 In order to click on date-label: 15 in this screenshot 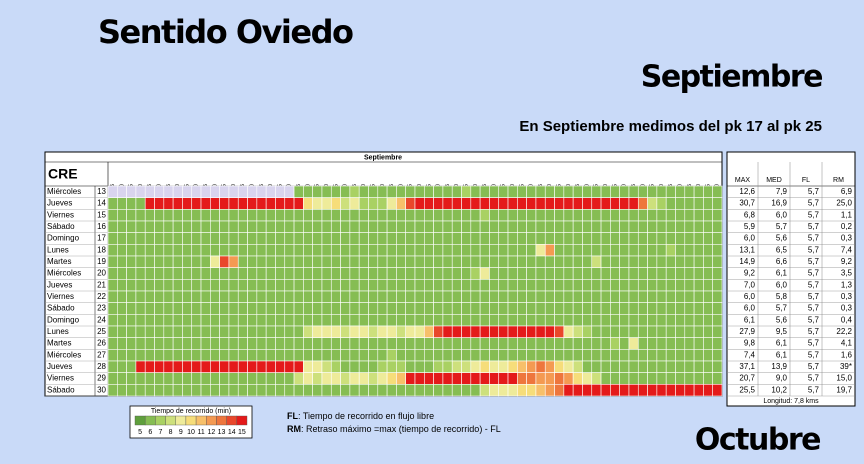, I will do `click(101, 214)`.